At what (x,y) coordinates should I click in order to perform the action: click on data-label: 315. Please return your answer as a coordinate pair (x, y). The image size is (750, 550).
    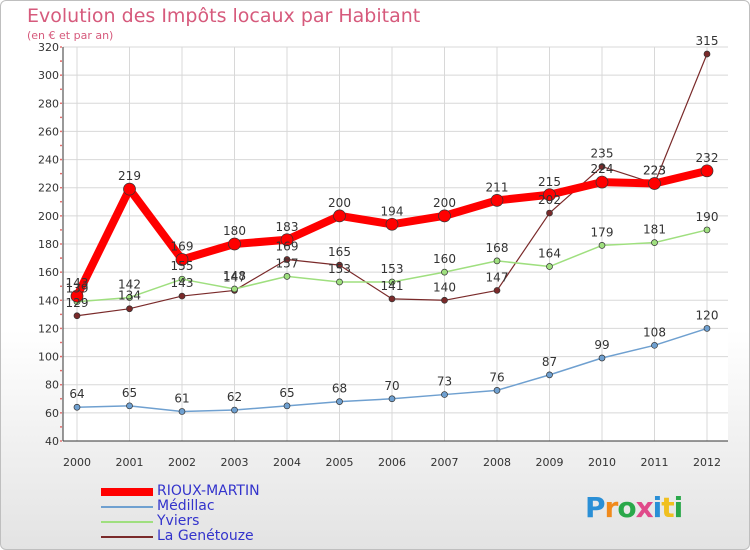
    Looking at the image, I should click on (707, 41).